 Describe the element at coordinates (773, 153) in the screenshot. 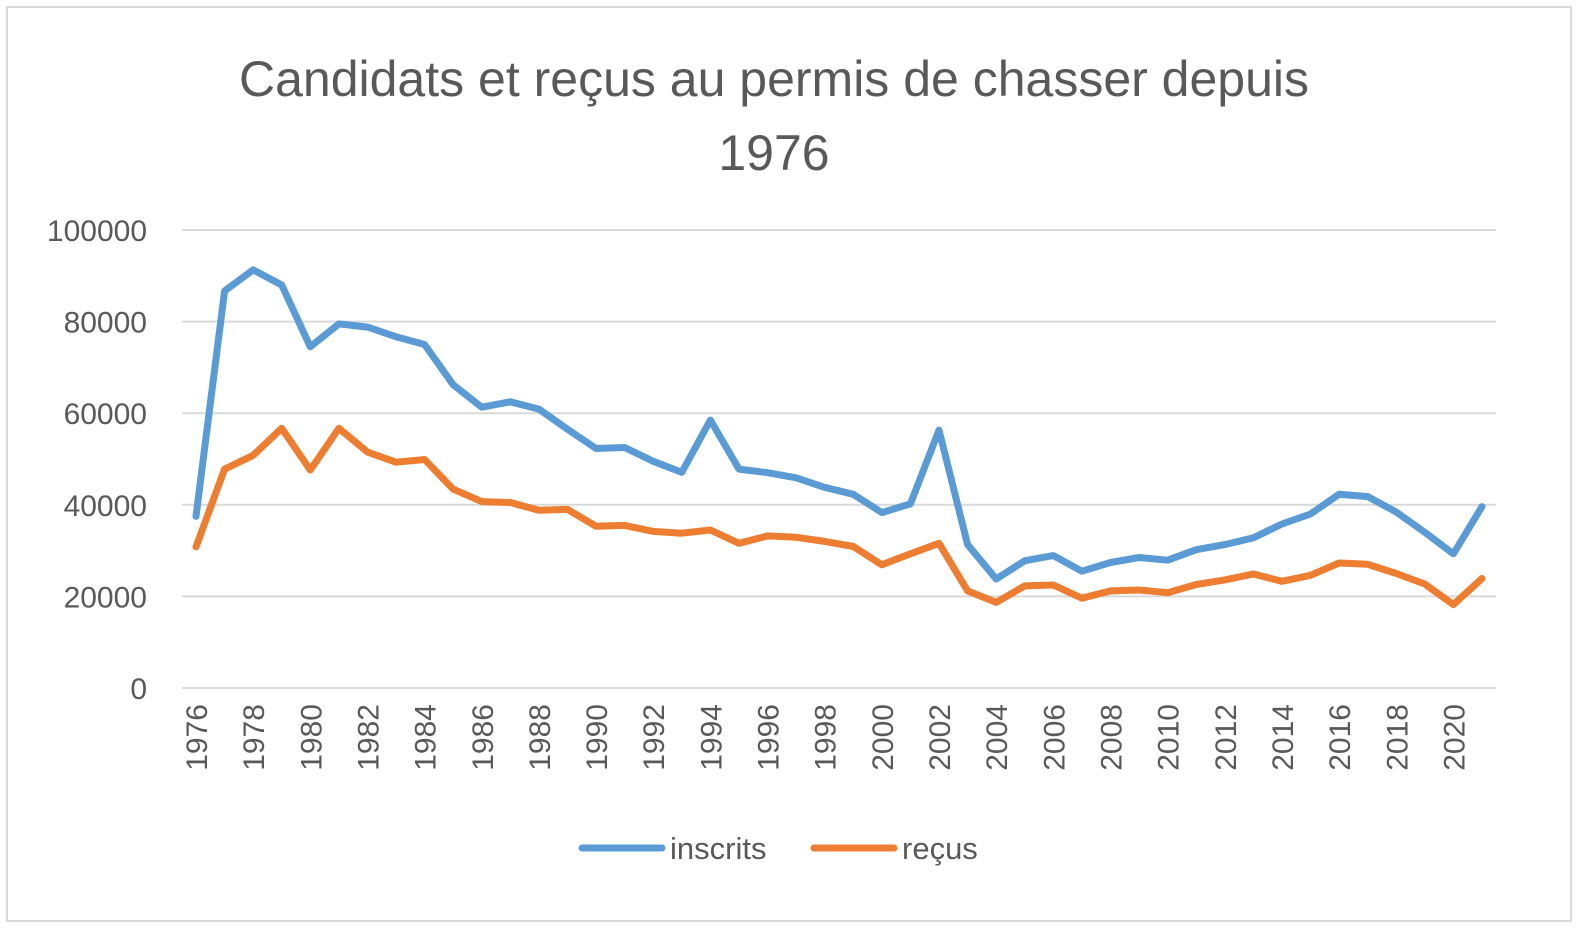

I see `chart-title-line-2: 1976` at that location.